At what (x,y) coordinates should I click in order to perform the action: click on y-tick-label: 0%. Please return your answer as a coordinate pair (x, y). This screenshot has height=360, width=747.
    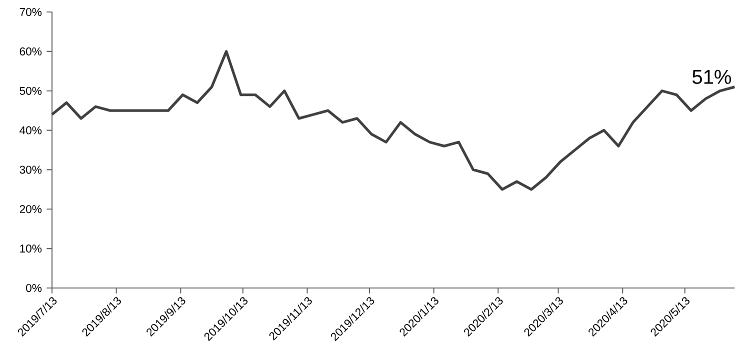
    Looking at the image, I should click on (34, 288).